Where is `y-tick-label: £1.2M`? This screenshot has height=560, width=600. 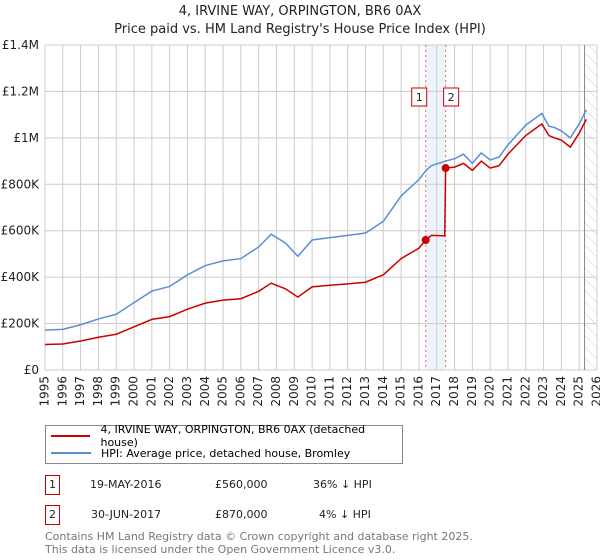
y-tick-label: £1.2M is located at coordinates (20, 91).